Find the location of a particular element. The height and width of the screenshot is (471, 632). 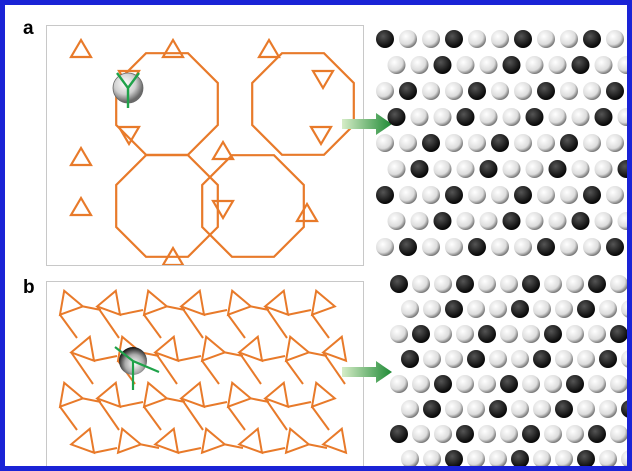

transform-arrow-a is located at coordinates (368, 124).